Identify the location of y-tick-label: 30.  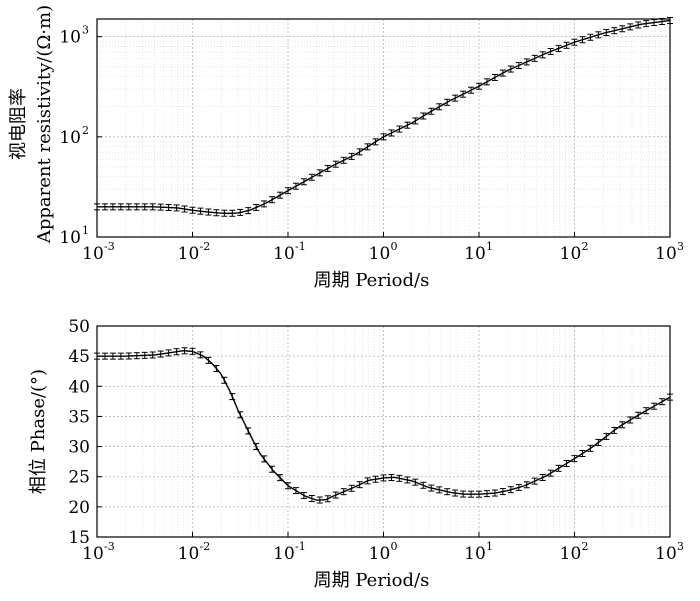
(79, 448).